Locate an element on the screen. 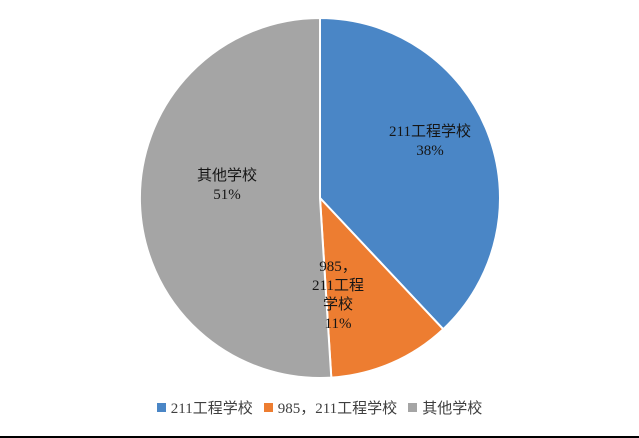 The image size is (639, 438). legend-item-2: 其他学校 is located at coordinates (445, 407).